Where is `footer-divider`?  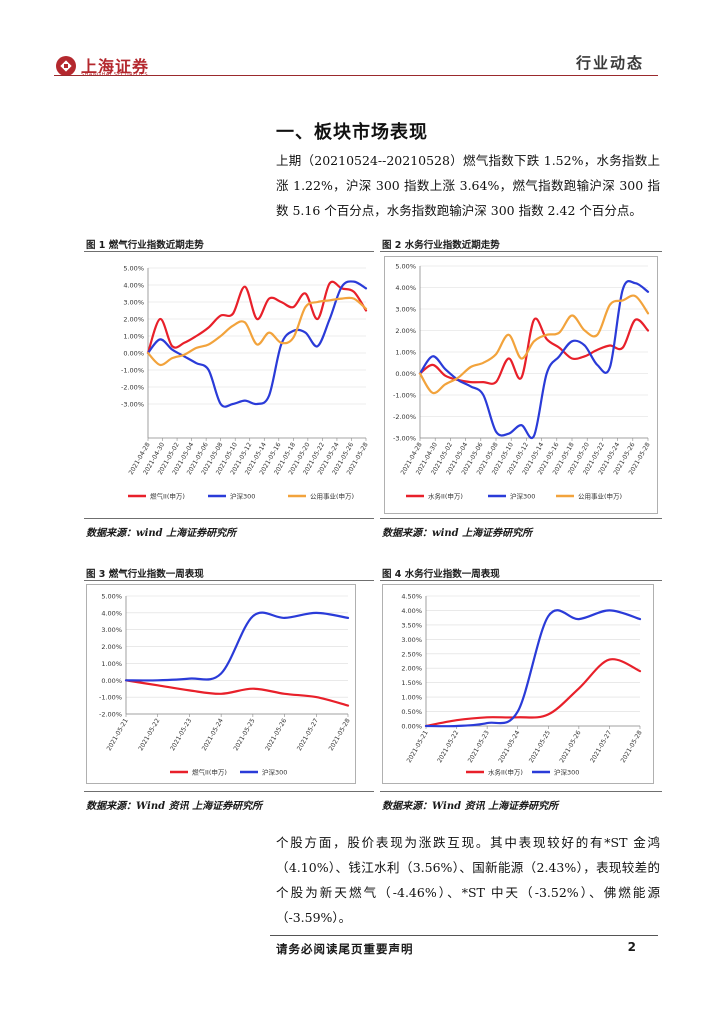 footer-divider is located at coordinates (464, 935).